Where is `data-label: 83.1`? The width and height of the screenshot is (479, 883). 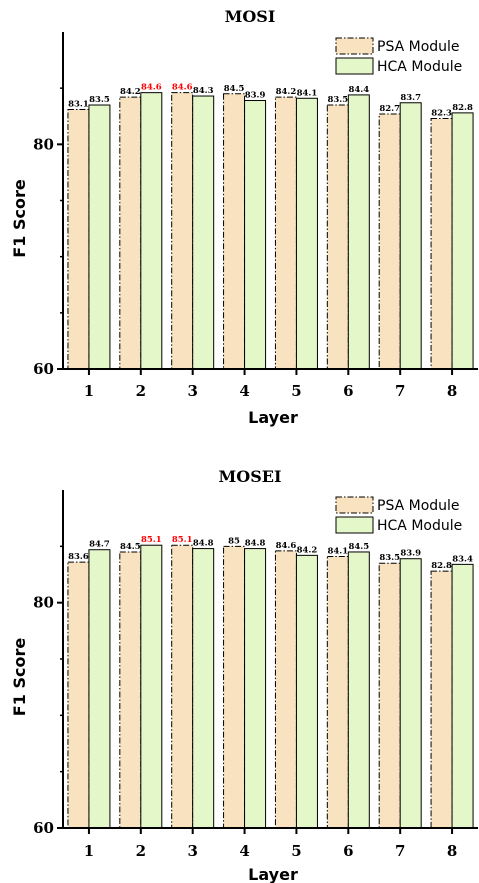
data-label: 83.1 is located at coordinates (78, 105).